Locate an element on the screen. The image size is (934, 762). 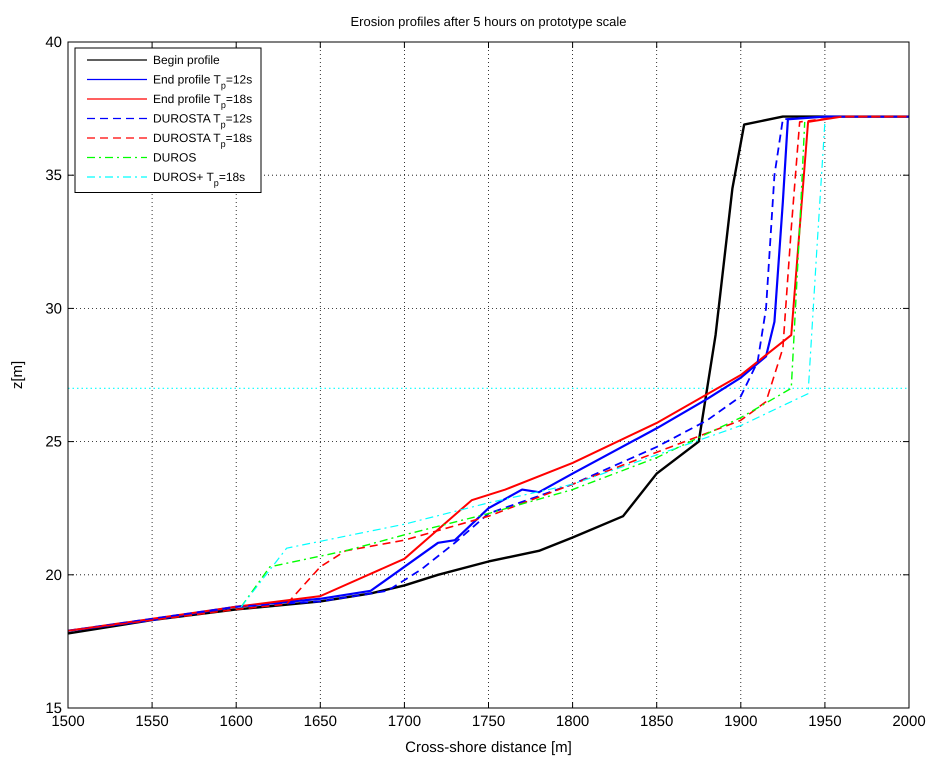
y-tick-label: 20 is located at coordinates (53, 575).